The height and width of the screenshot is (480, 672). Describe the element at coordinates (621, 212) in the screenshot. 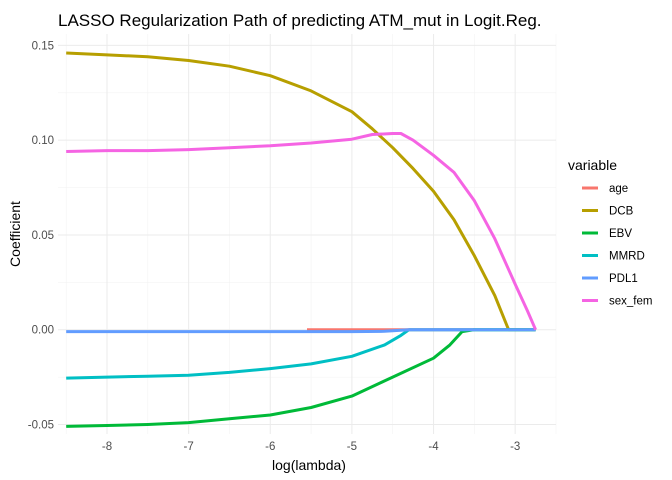

I see `legend-label: DCB` at that location.